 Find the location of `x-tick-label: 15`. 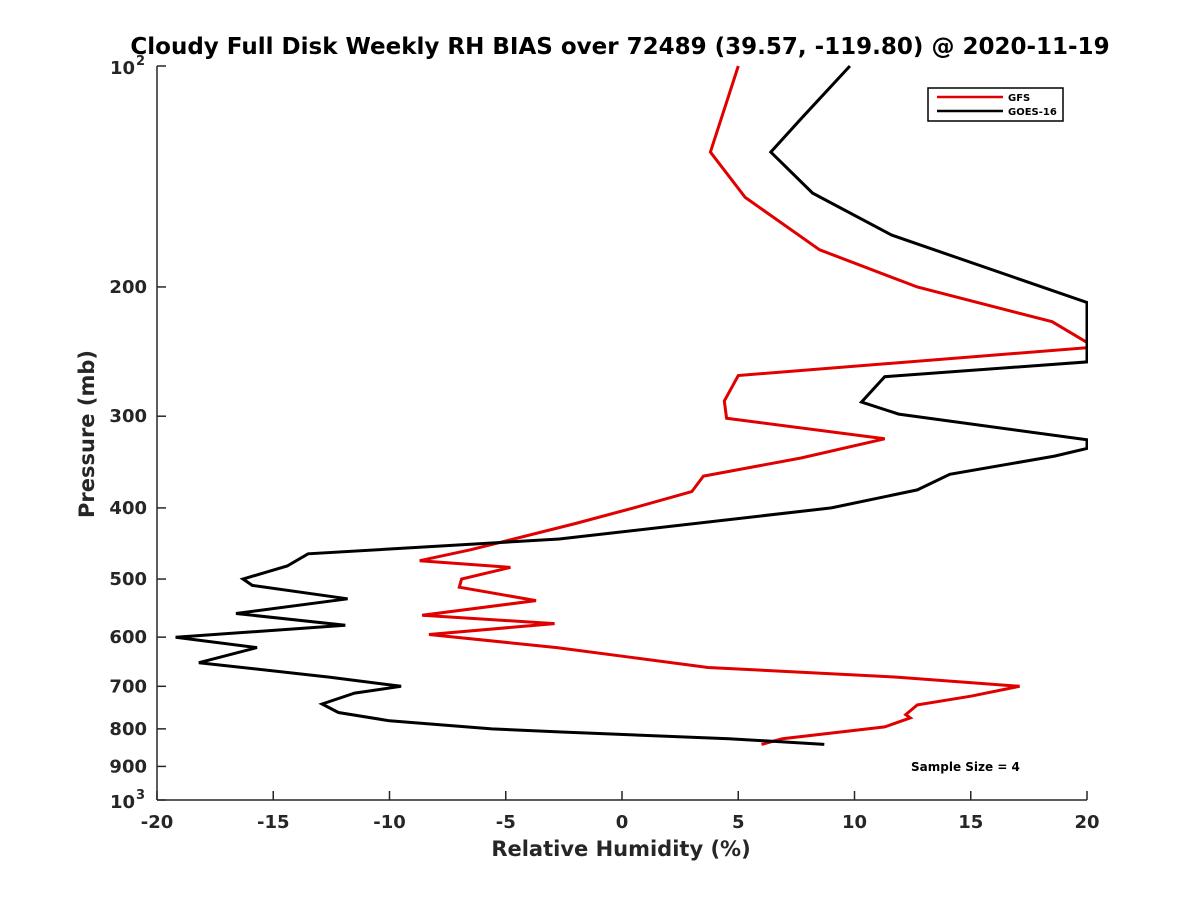

x-tick-label: 15 is located at coordinates (970, 822).